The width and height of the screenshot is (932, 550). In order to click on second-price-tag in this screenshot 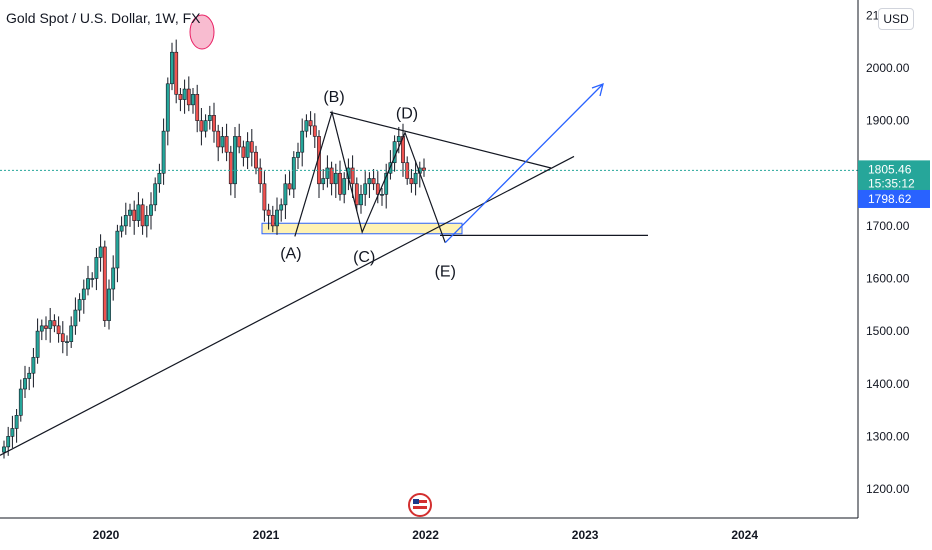, I will do `click(894, 198)`.